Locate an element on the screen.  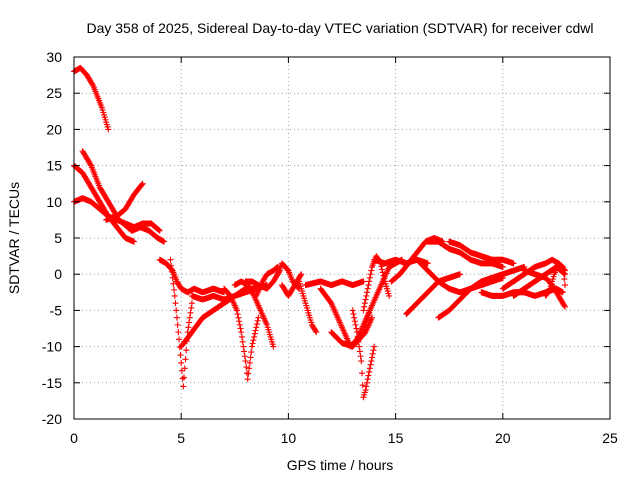
y-tick-label: -20 is located at coordinates (52, 419).